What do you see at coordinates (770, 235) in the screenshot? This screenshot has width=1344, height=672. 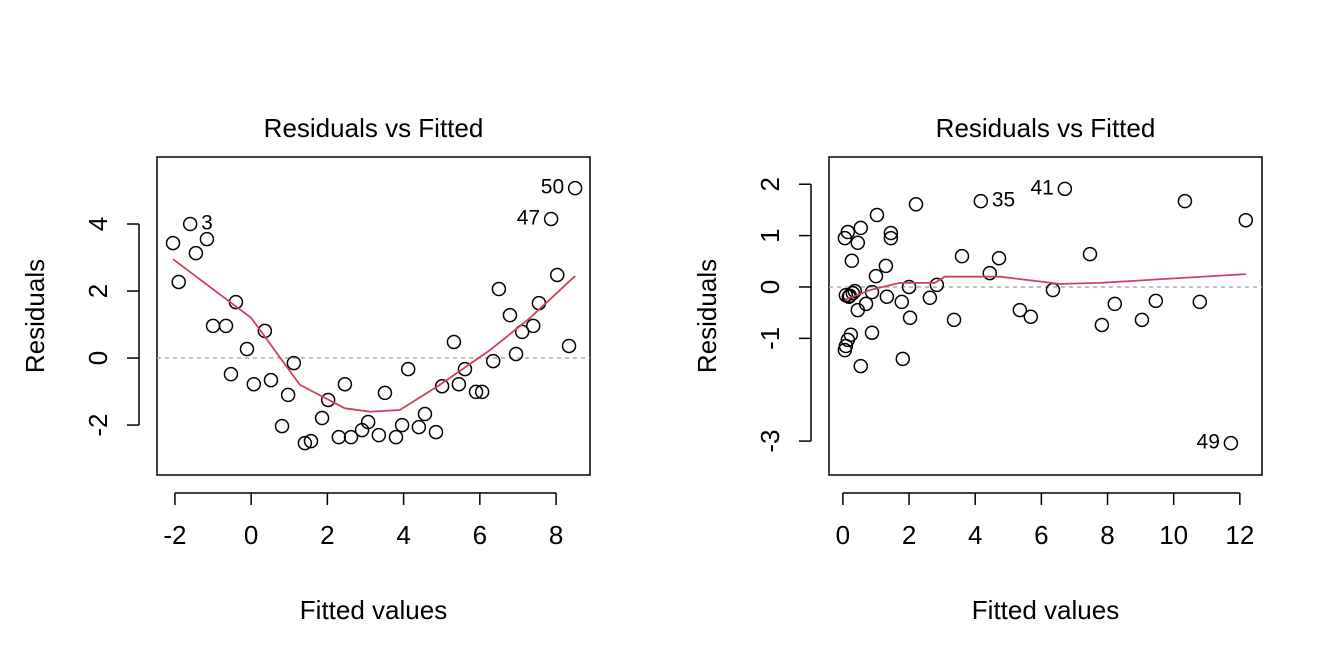 I see `y-tick-label: 1` at bounding box center [770, 235].